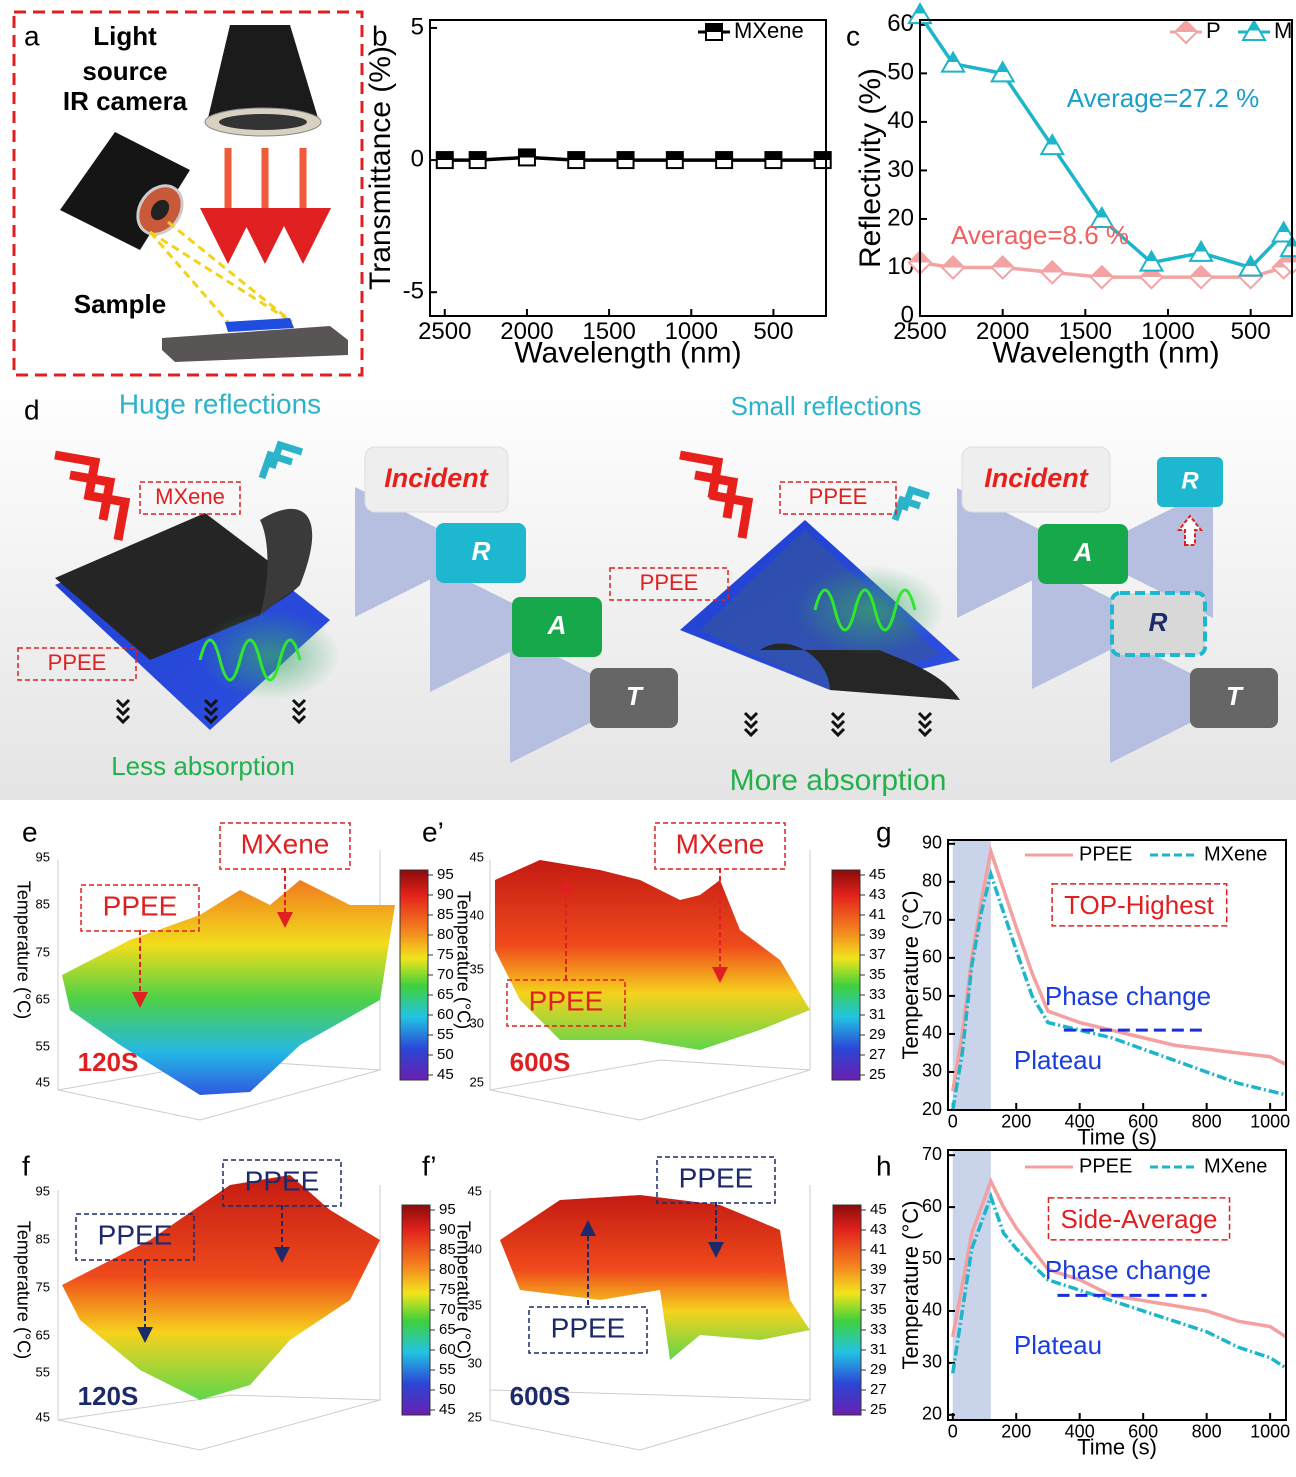 The image size is (1296, 1477). I want to click on colorbar-tick-label: 65, so click(445, 994).